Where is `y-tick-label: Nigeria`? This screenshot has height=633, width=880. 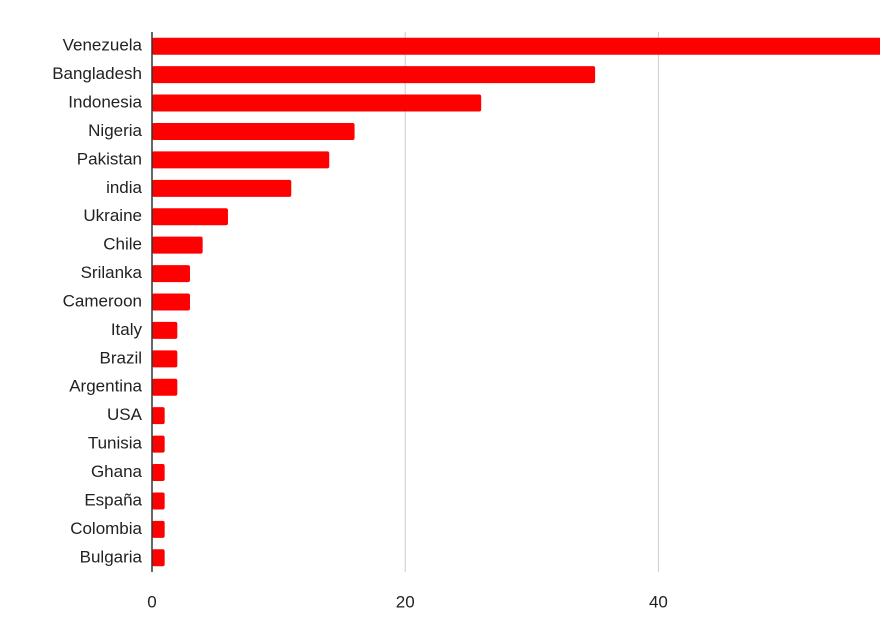
y-tick-label: Nigeria is located at coordinates (115, 130).